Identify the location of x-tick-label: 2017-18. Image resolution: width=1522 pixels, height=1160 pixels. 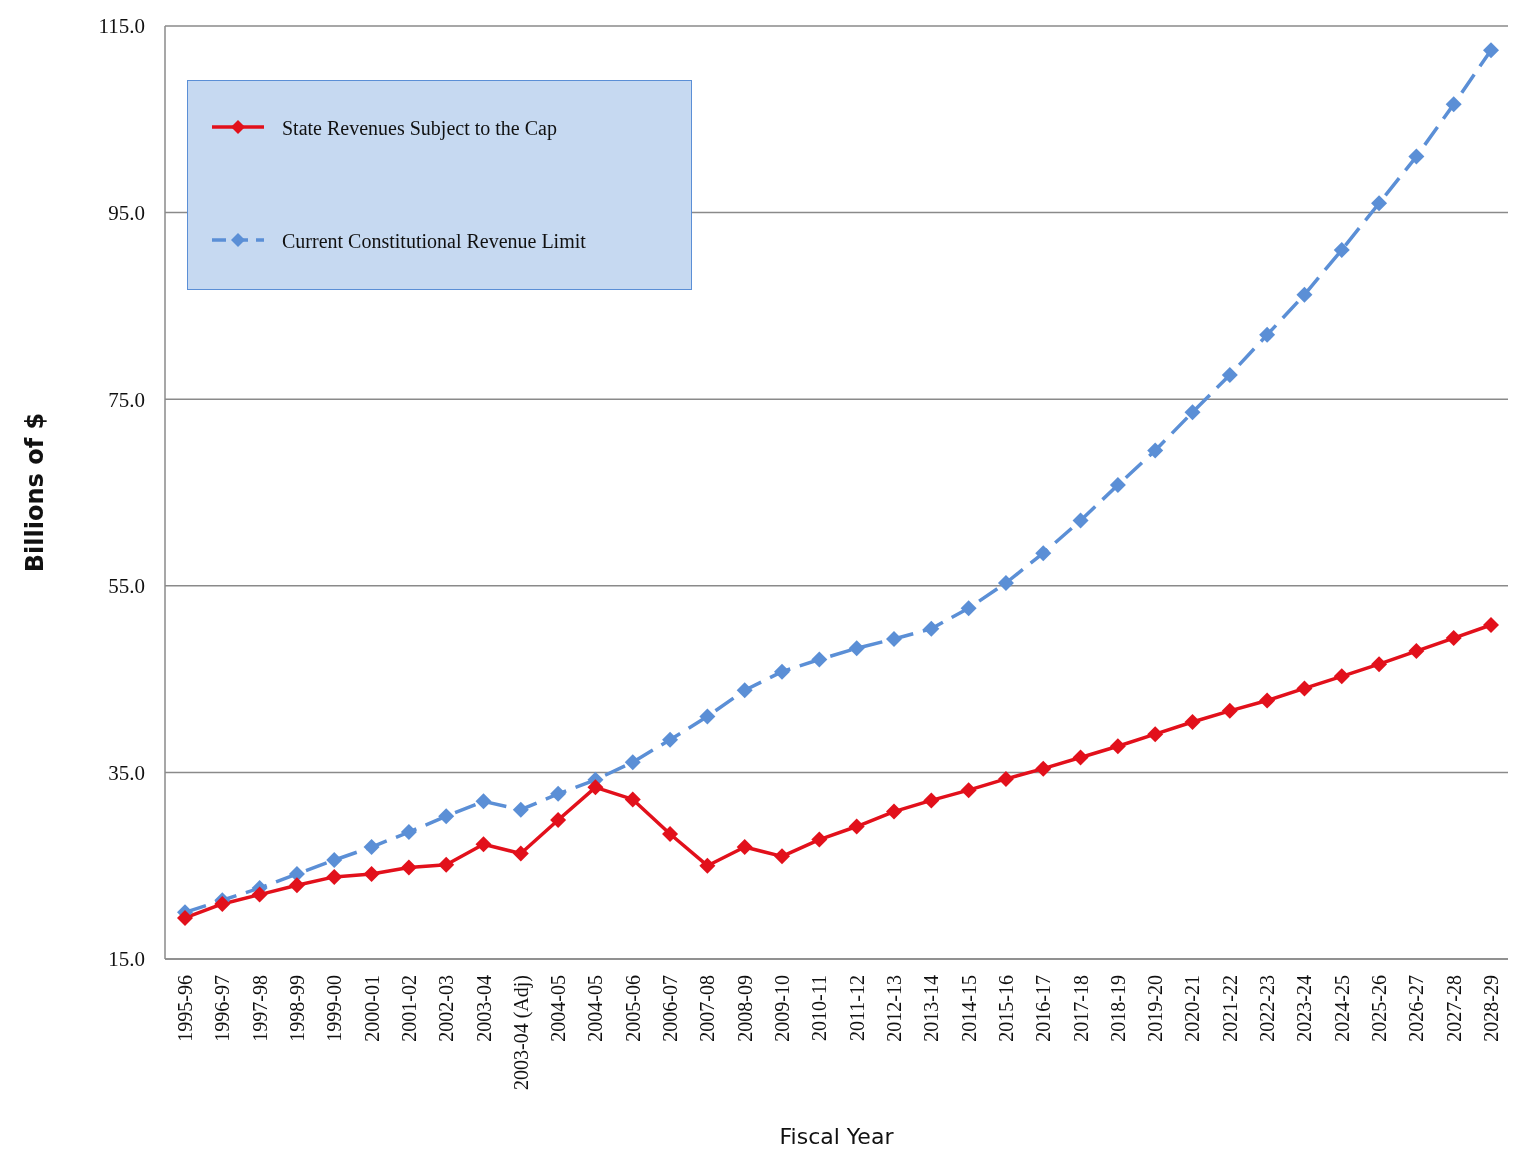
(1080, 1008).